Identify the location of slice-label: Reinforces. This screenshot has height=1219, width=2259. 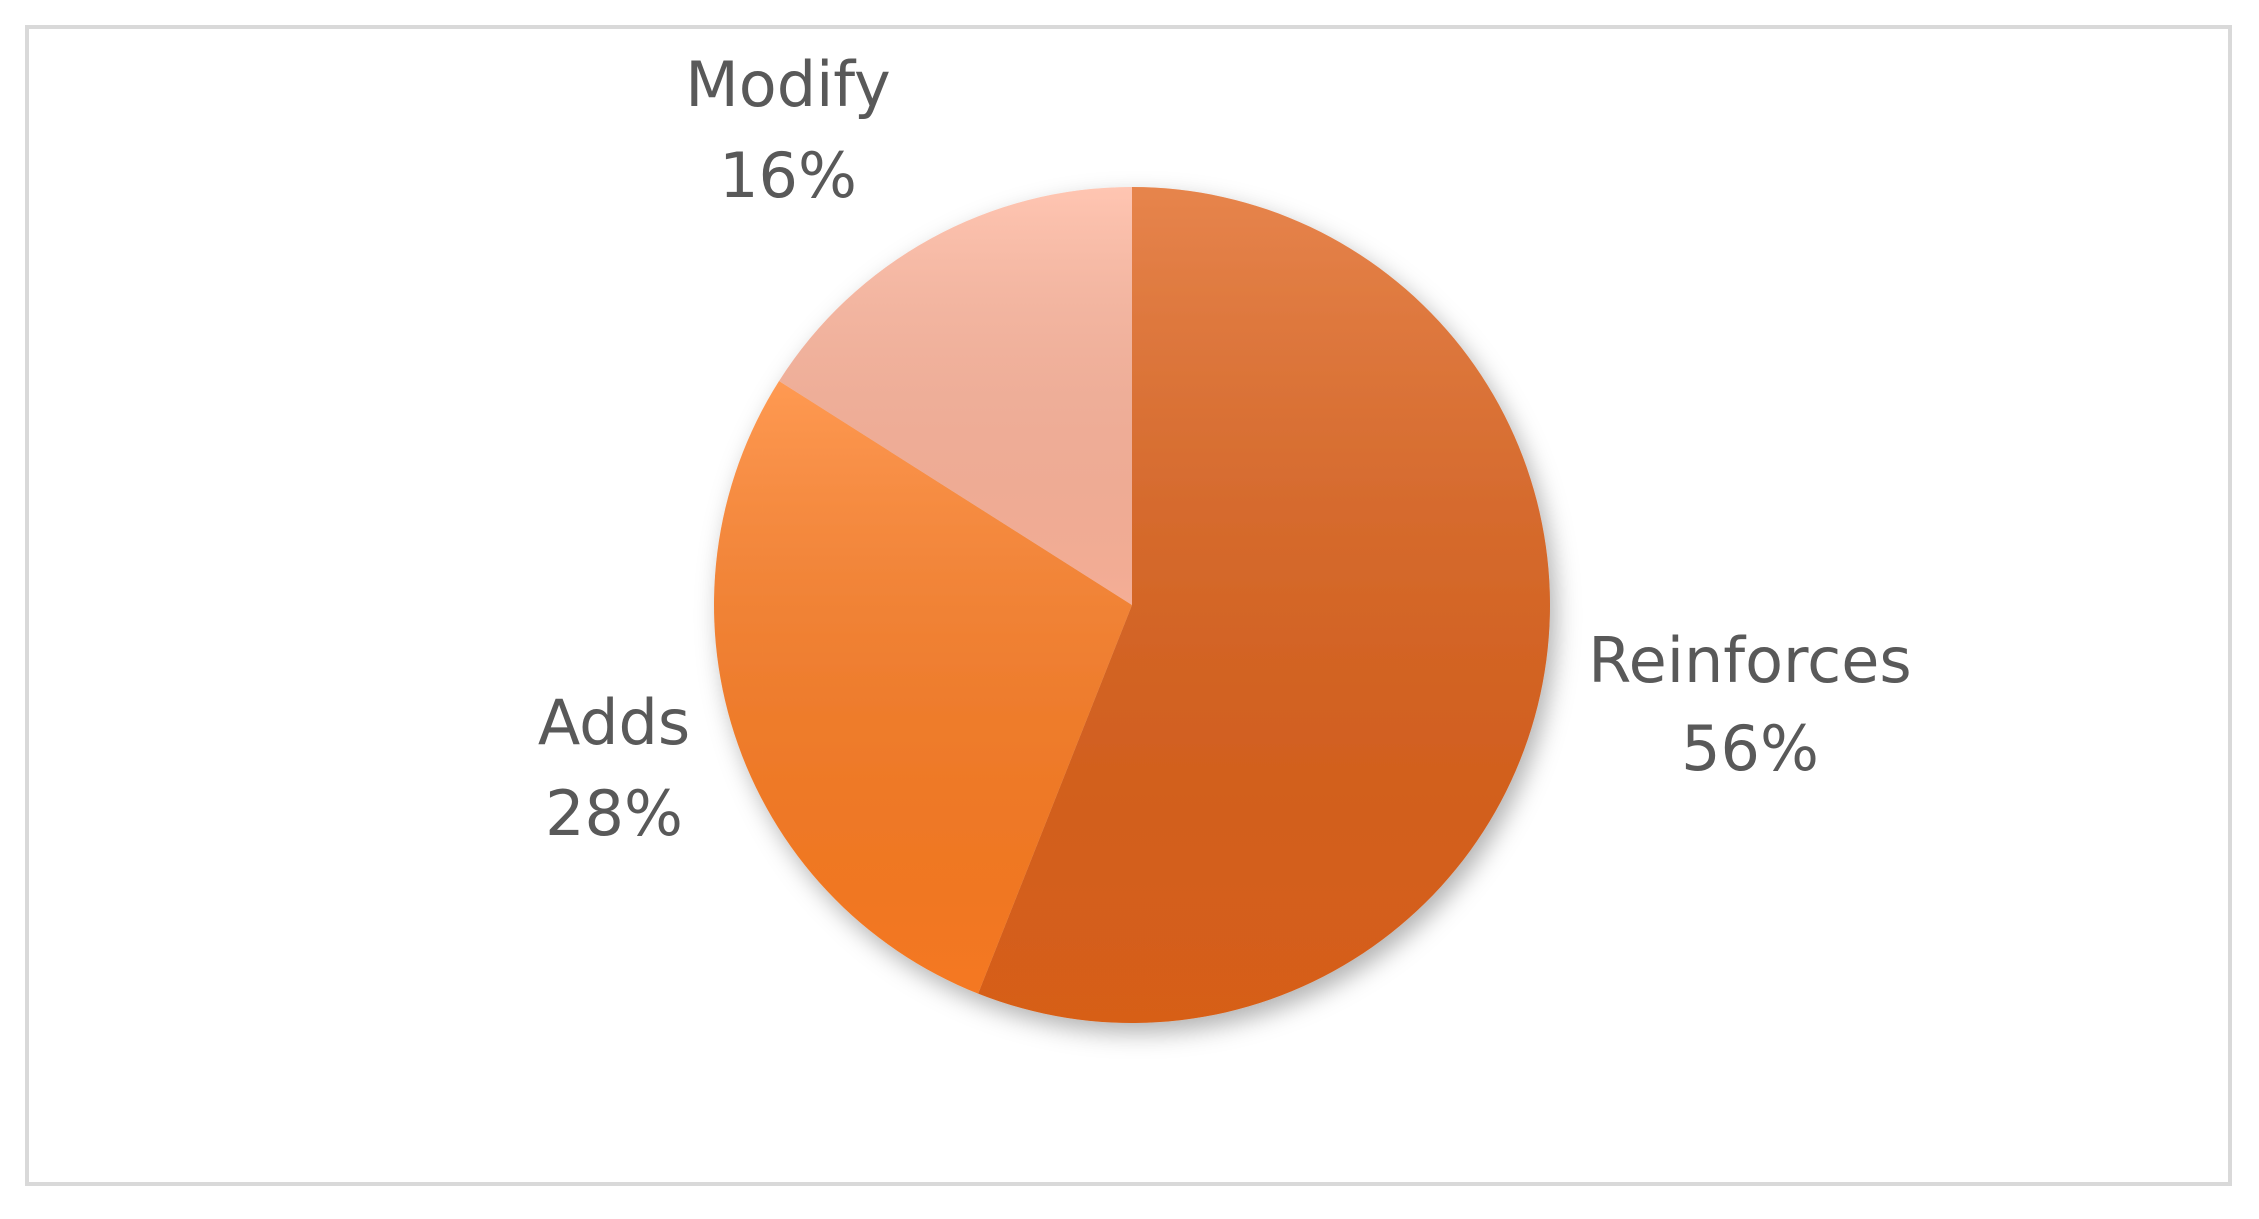
(1749, 660).